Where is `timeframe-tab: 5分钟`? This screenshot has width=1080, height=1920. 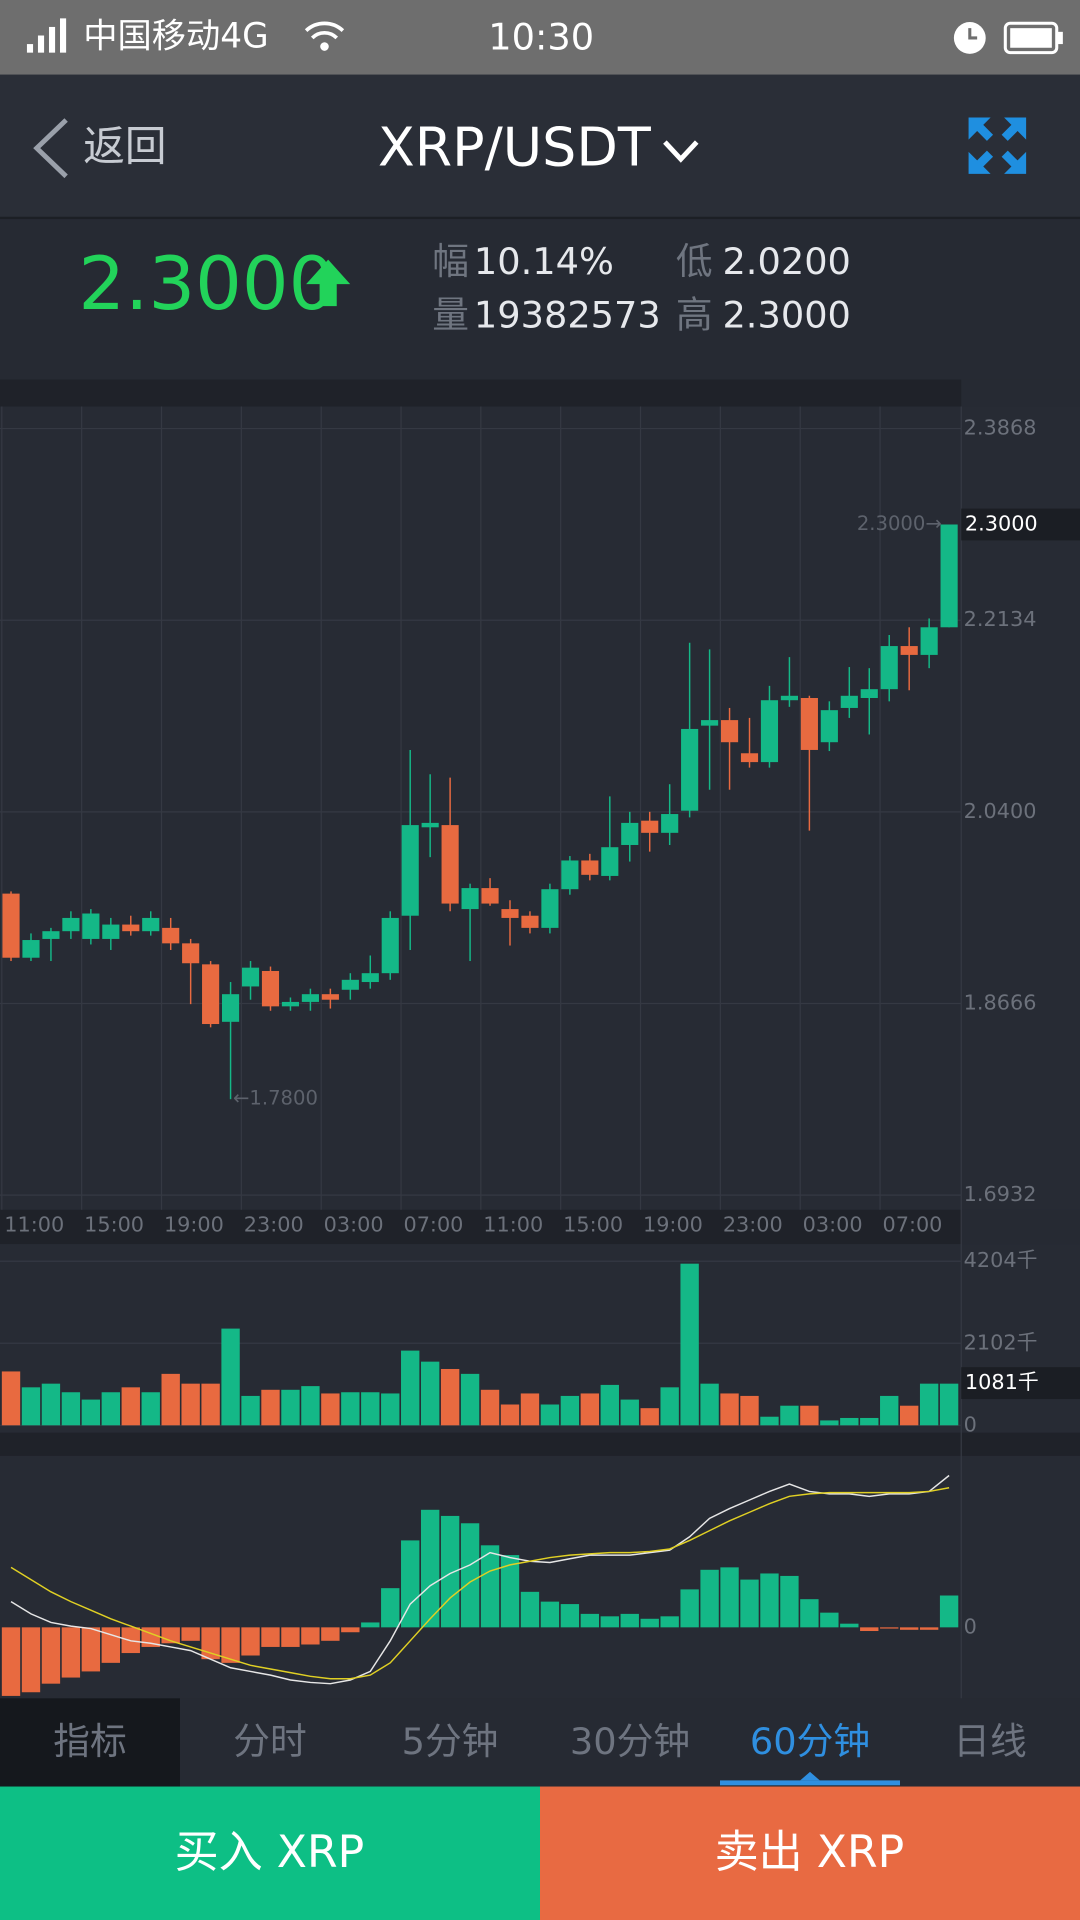
timeframe-tab: 5分钟 is located at coordinates (450, 1741).